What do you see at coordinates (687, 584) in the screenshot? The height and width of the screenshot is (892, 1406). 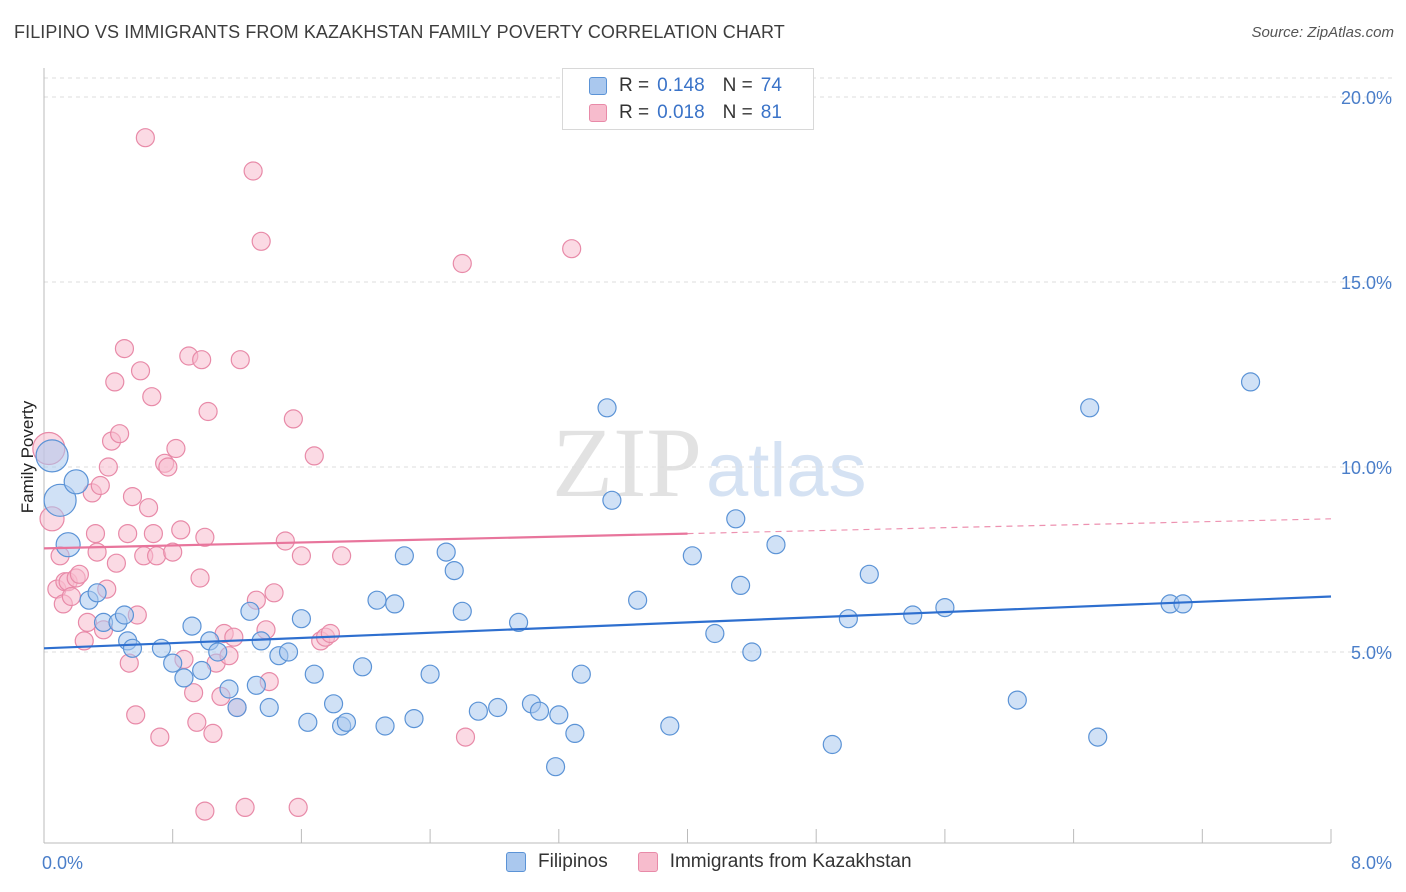 I see `trend-lines` at bounding box center [687, 584].